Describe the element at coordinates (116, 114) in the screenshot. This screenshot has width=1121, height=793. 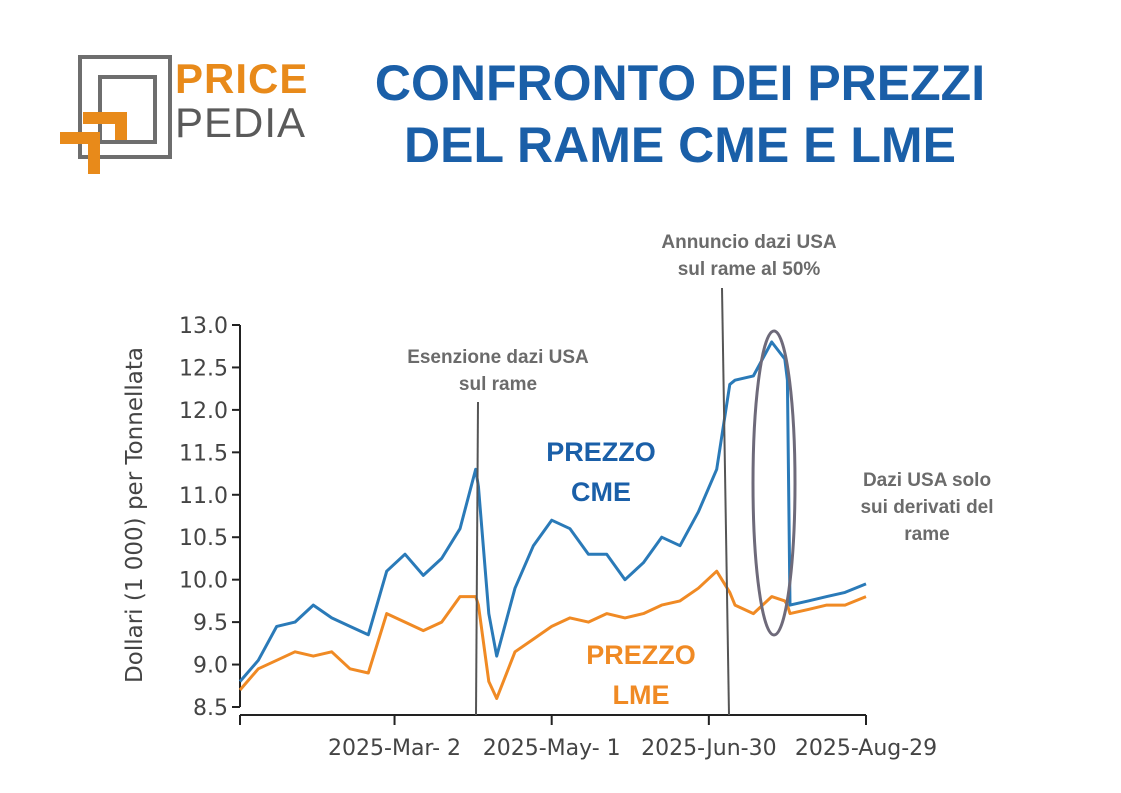
I see `logo-squares-icon` at that location.